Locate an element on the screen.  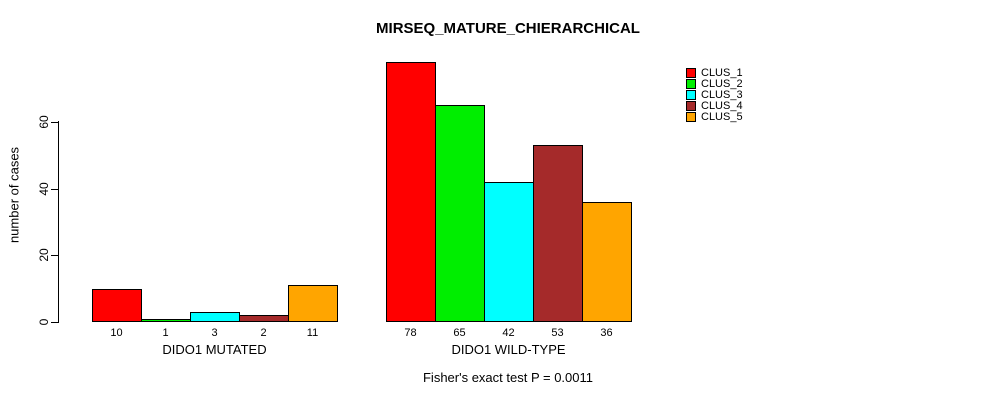
legend-label: CLUS_2 is located at coordinates (722, 84).